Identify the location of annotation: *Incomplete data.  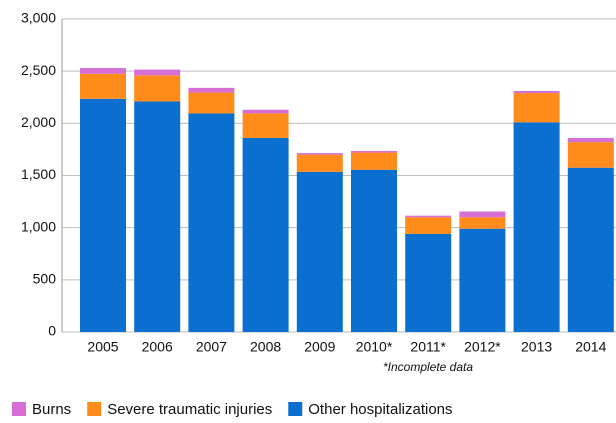
(428, 367).